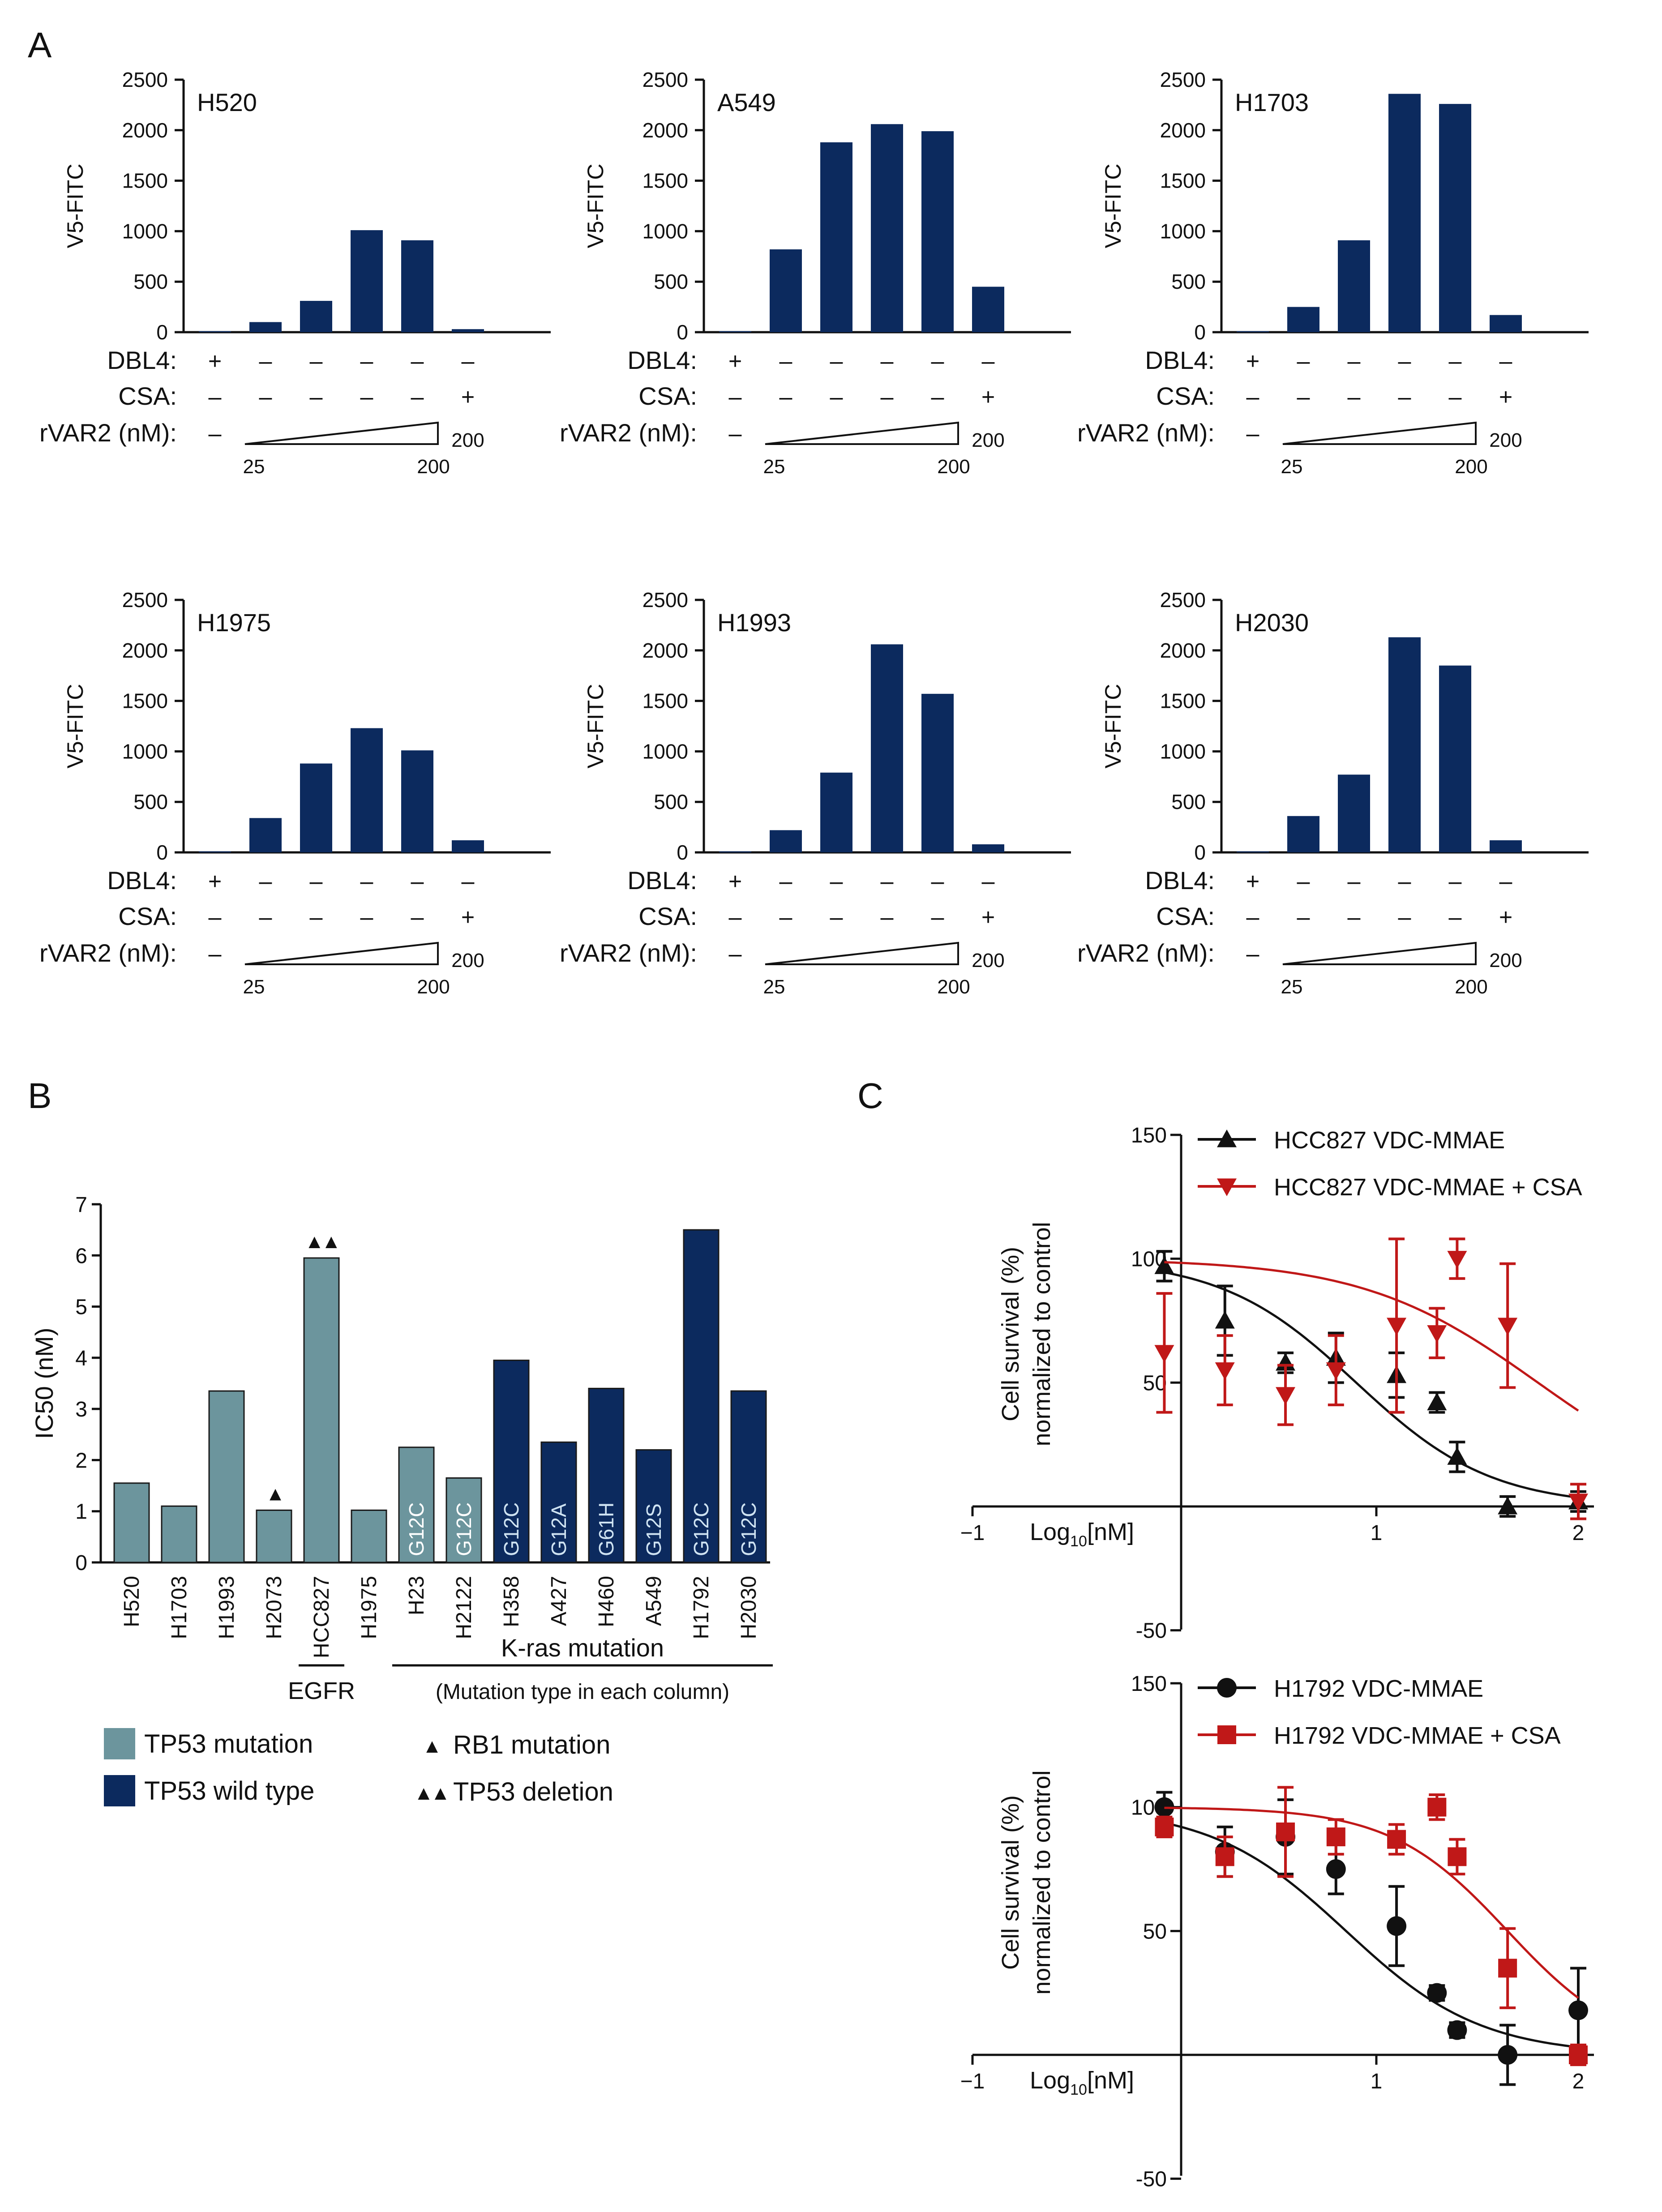 The width and height of the screenshot is (1662, 2212). I want to click on category-label: H520, so click(132, 1601).